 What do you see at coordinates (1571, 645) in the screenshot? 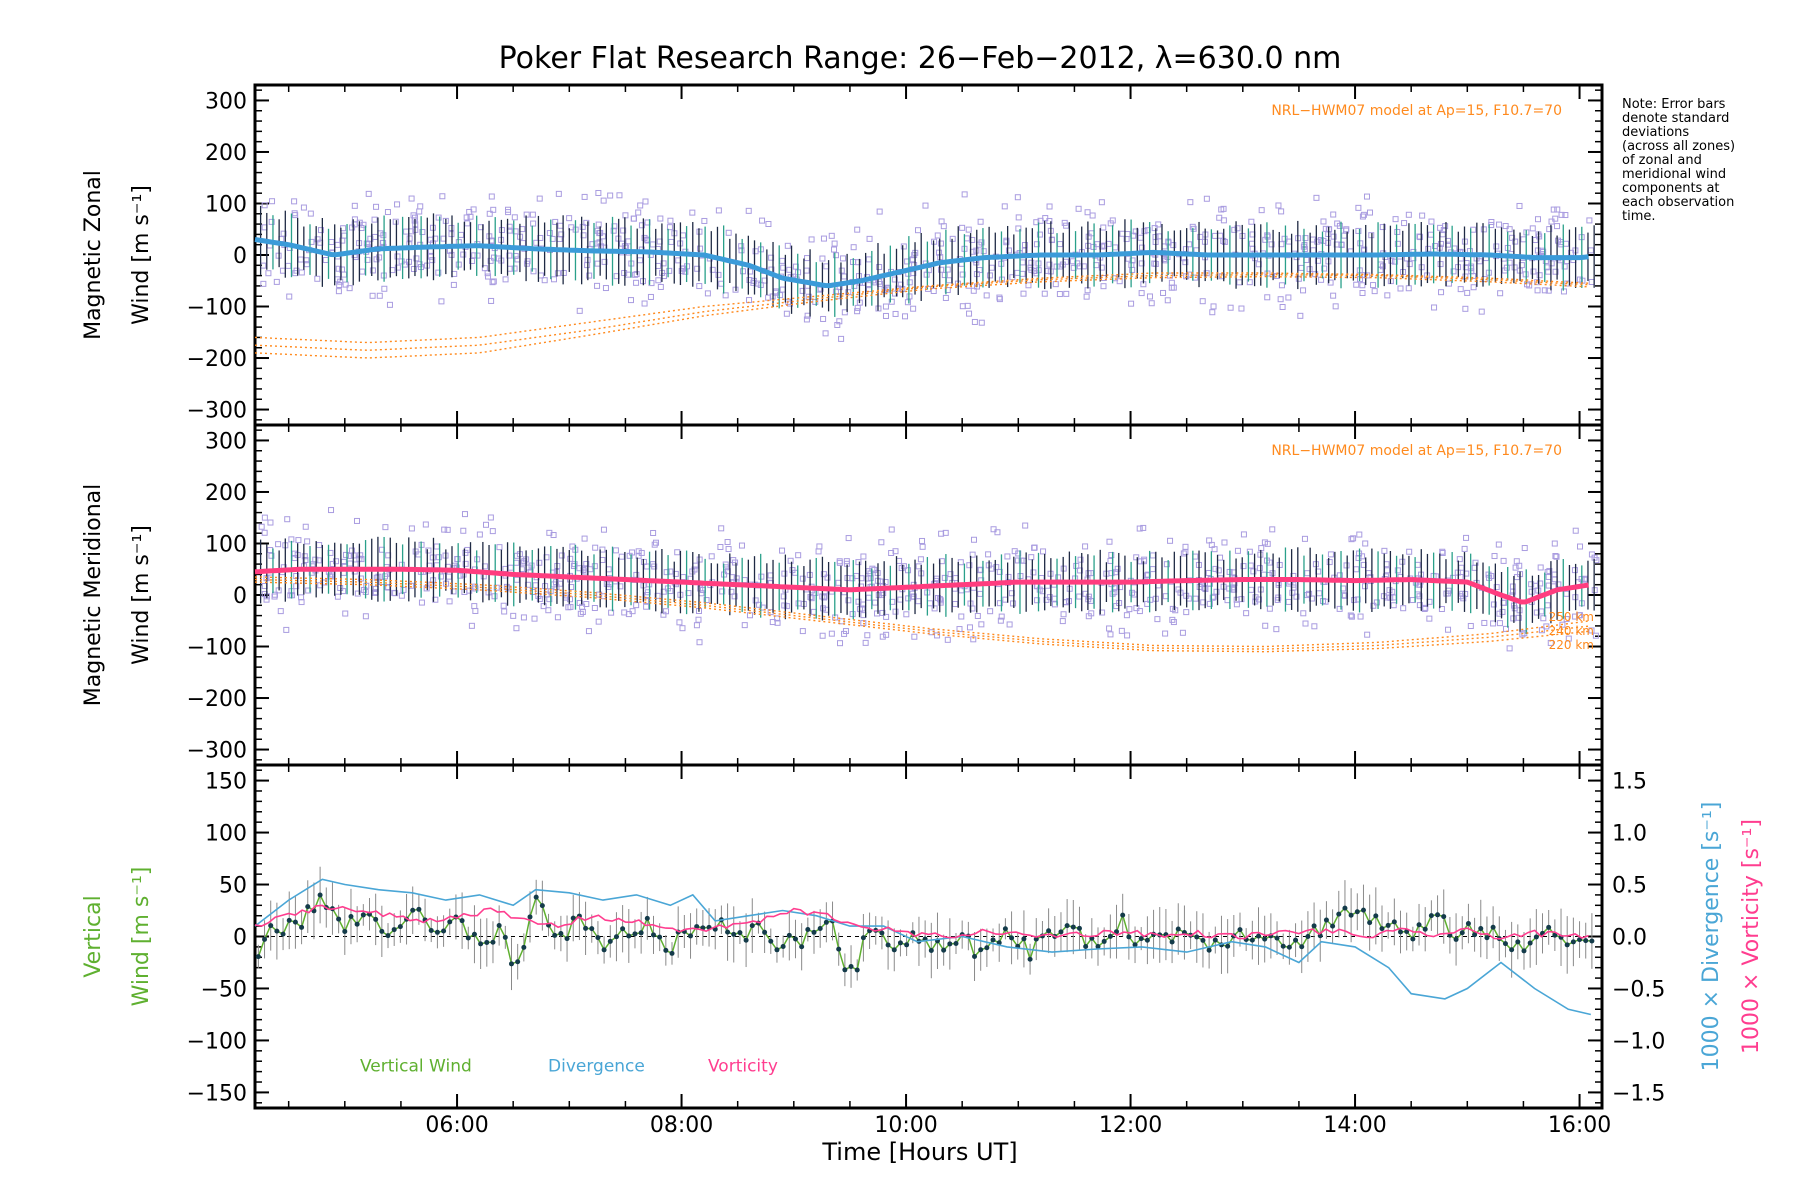
I see `altitude-label: 220 km` at bounding box center [1571, 645].